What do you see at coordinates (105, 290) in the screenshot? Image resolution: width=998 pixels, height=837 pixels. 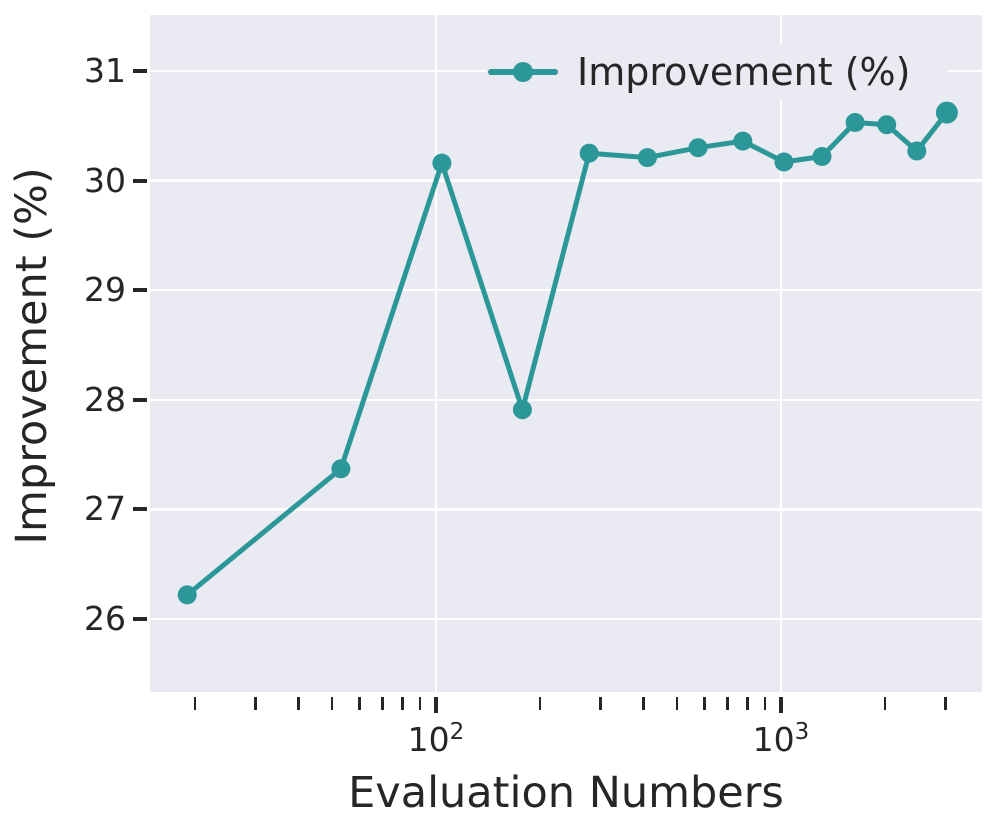 I see `y-tick-label: 29` at bounding box center [105, 290].